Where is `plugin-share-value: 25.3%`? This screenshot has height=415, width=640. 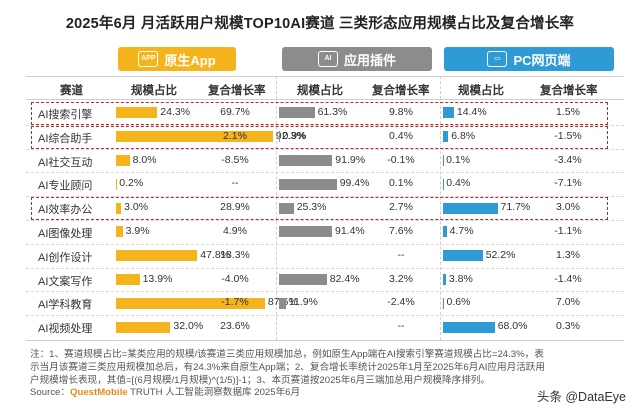 plugin-share-value: 25.3% is located at coordinates (311, 207).